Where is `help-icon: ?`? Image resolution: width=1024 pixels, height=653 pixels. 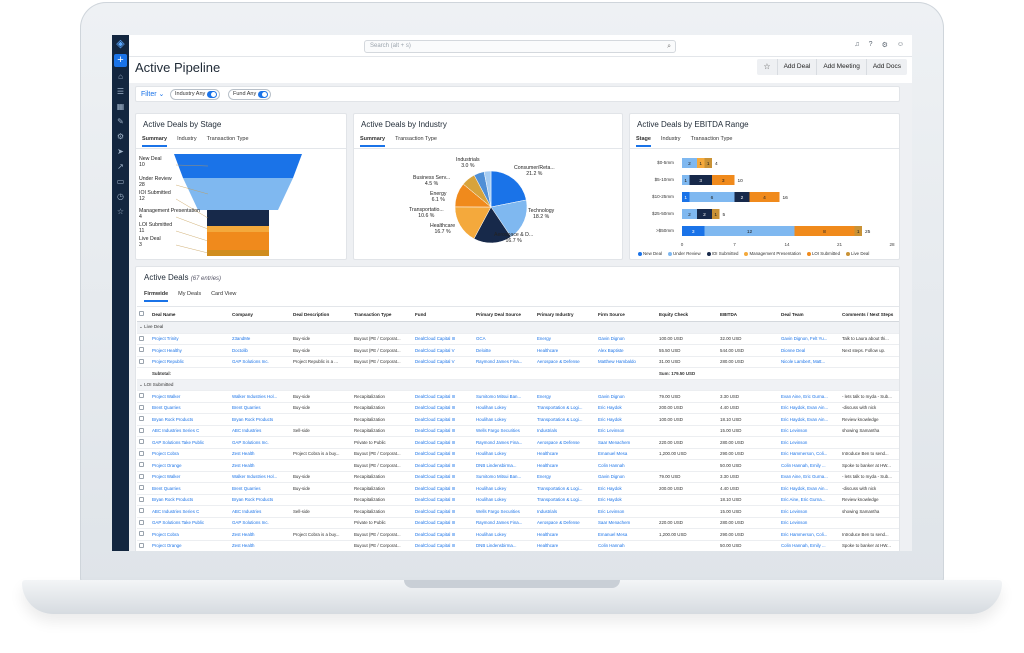 help-icon: ? is located at coordinates (870, 44).